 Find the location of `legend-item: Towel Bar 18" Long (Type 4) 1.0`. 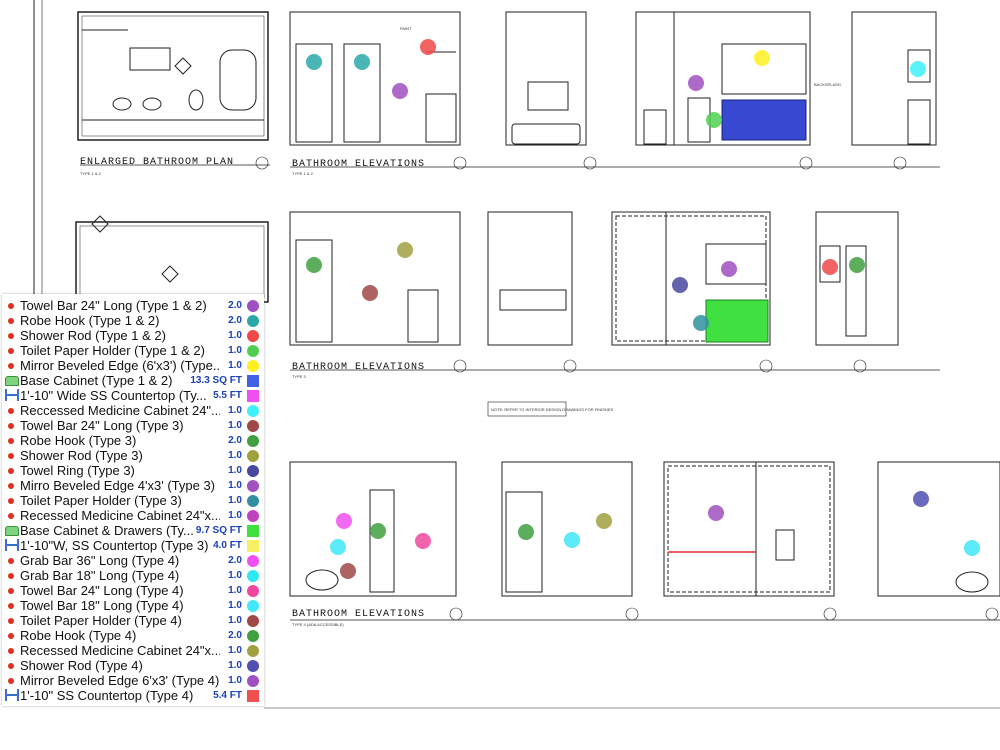

legend-item: Towel Bar 18" Long (Type 4) 1.0 is located at coordinates (133, 606).